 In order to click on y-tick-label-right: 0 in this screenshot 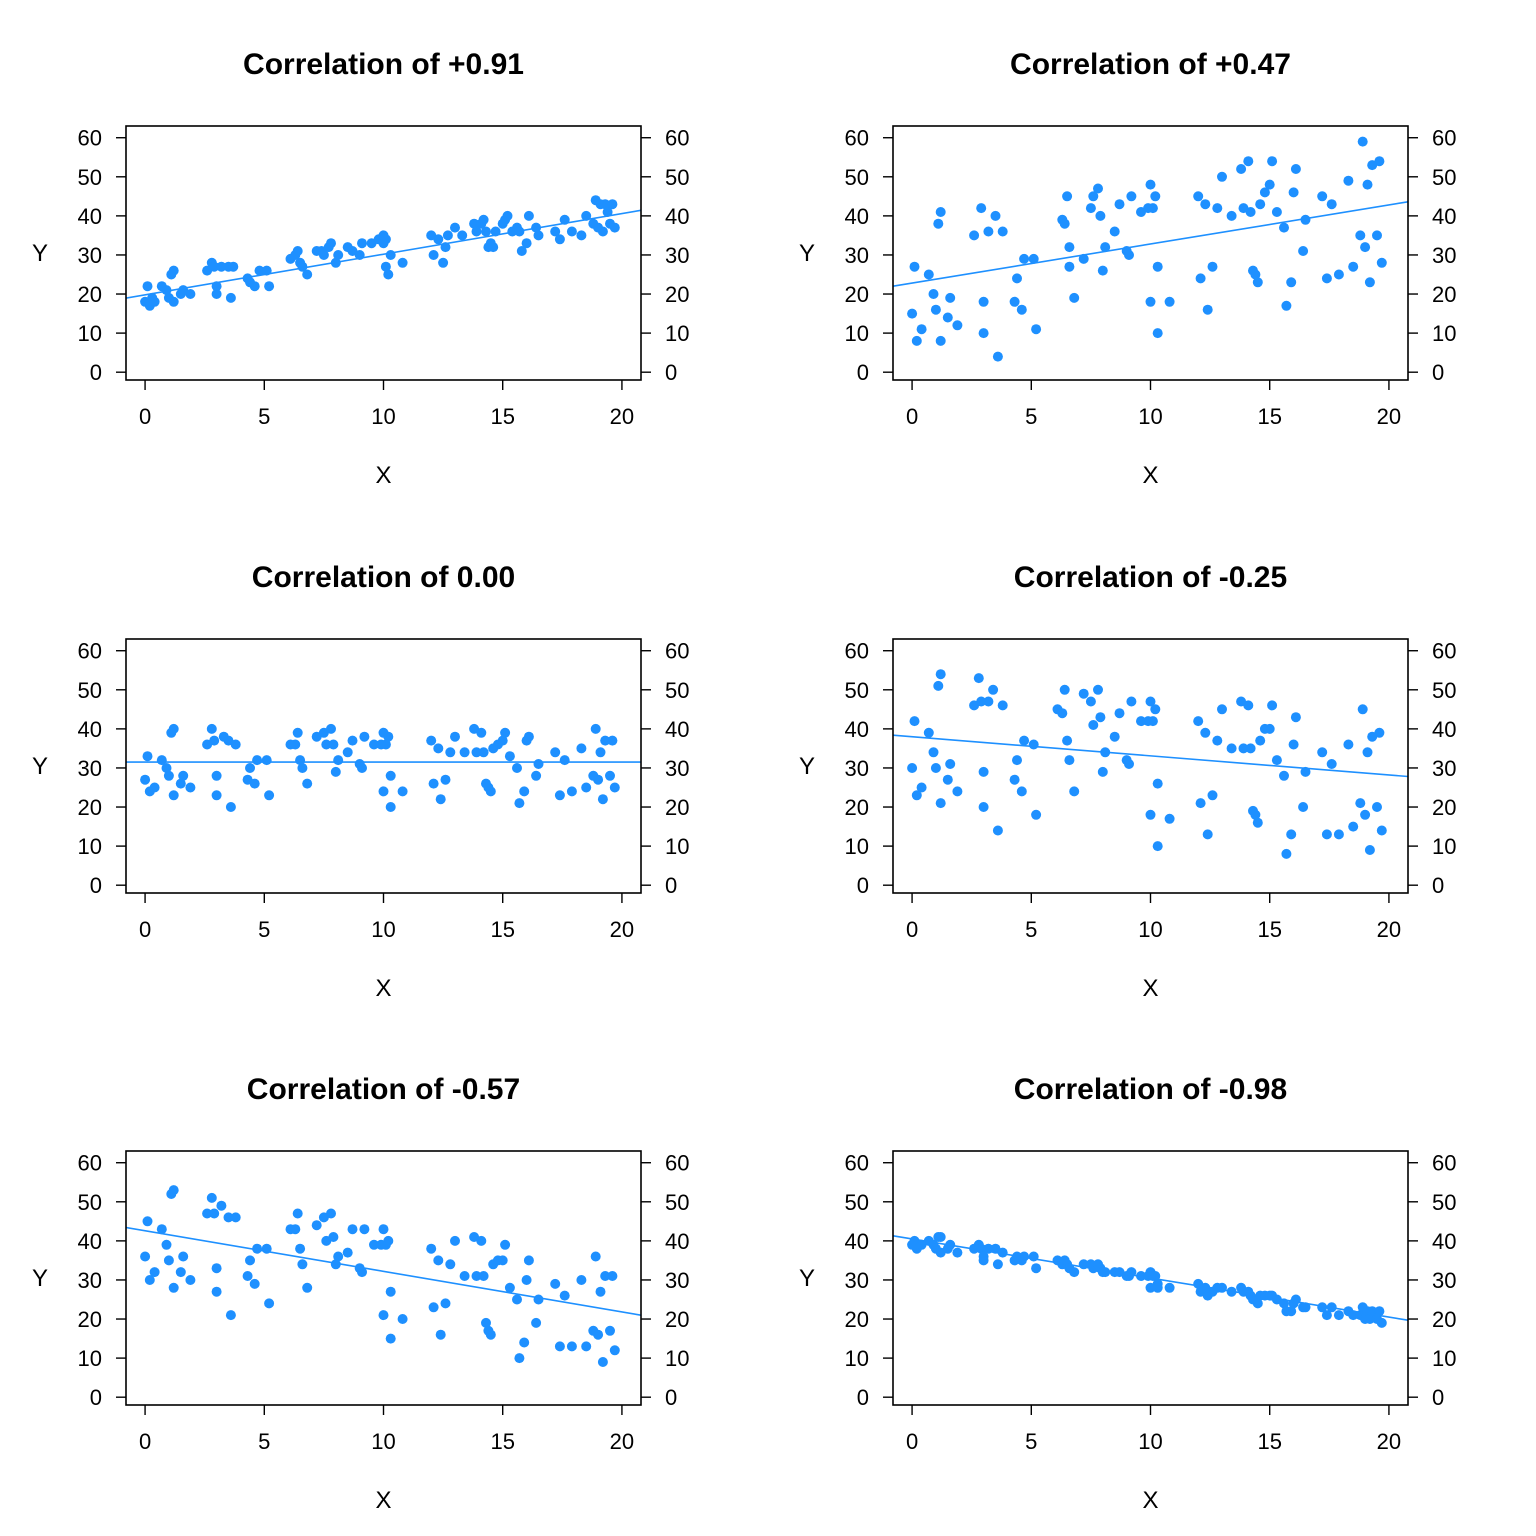, I will do `click(1438, 1397)`.